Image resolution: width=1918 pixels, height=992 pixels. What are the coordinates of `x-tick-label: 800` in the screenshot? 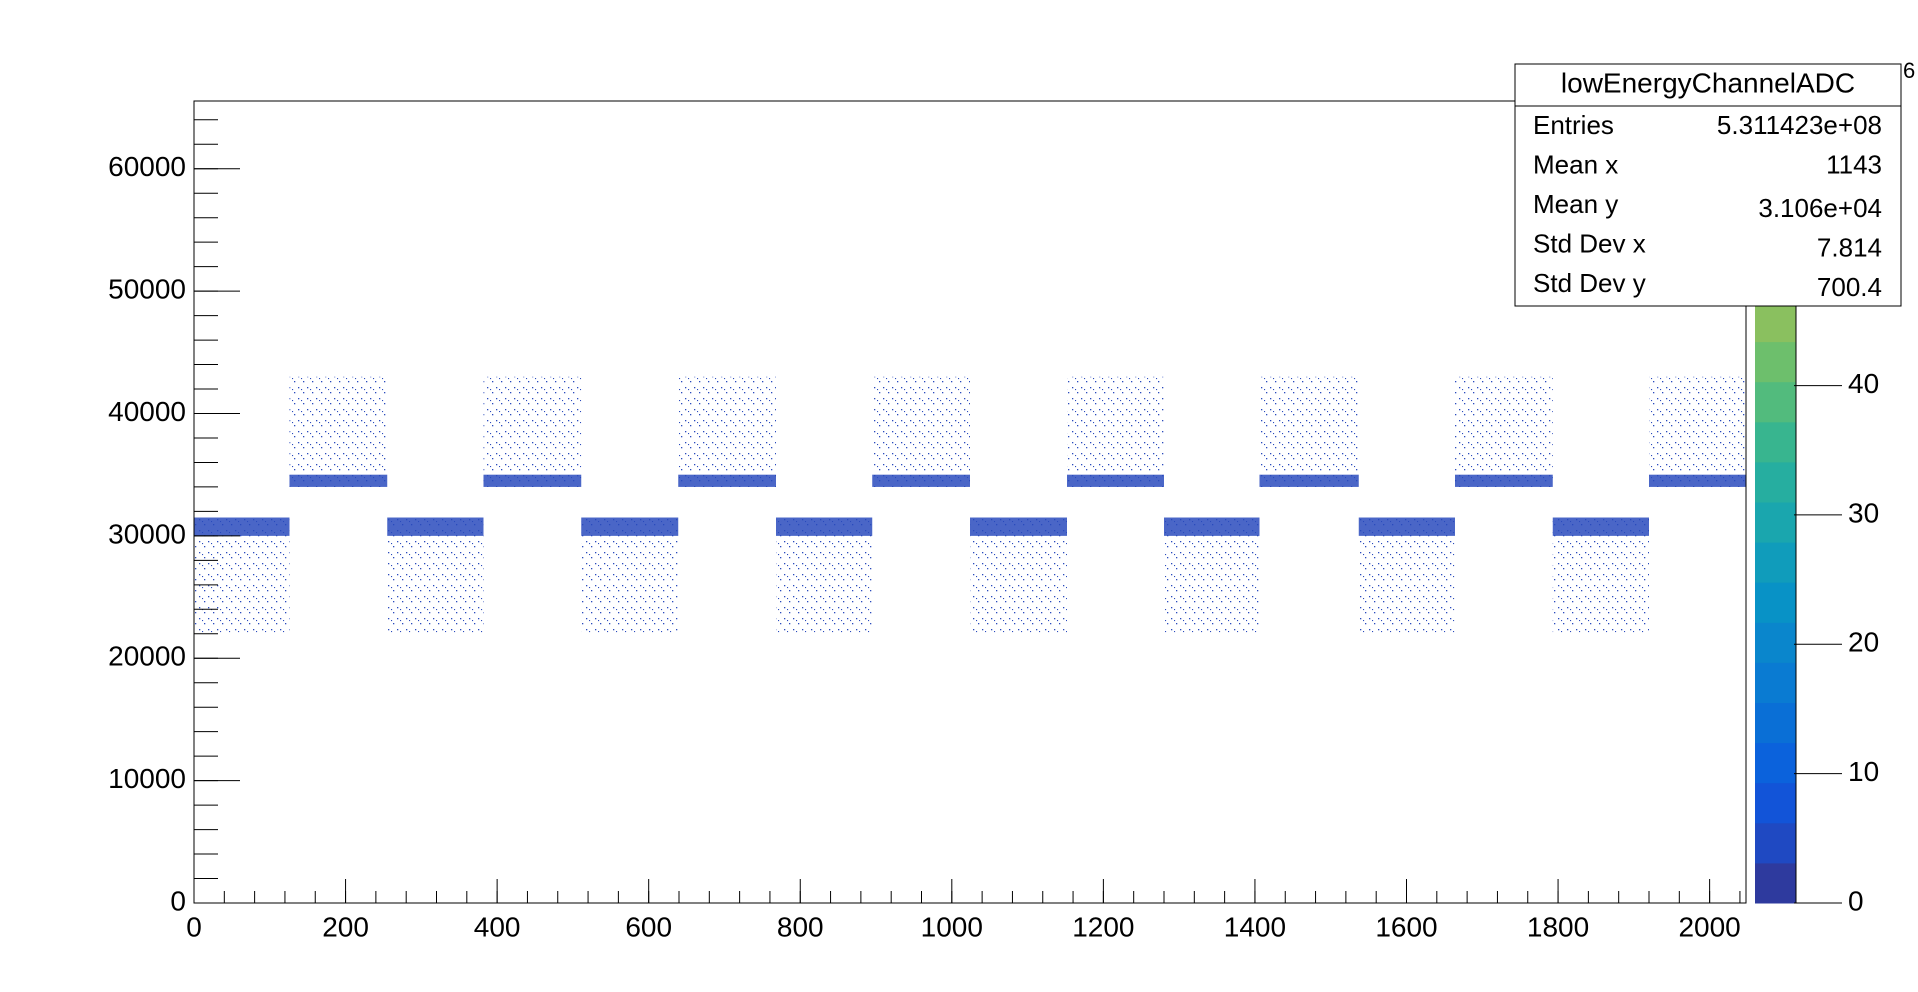 It's located at (800, 926).